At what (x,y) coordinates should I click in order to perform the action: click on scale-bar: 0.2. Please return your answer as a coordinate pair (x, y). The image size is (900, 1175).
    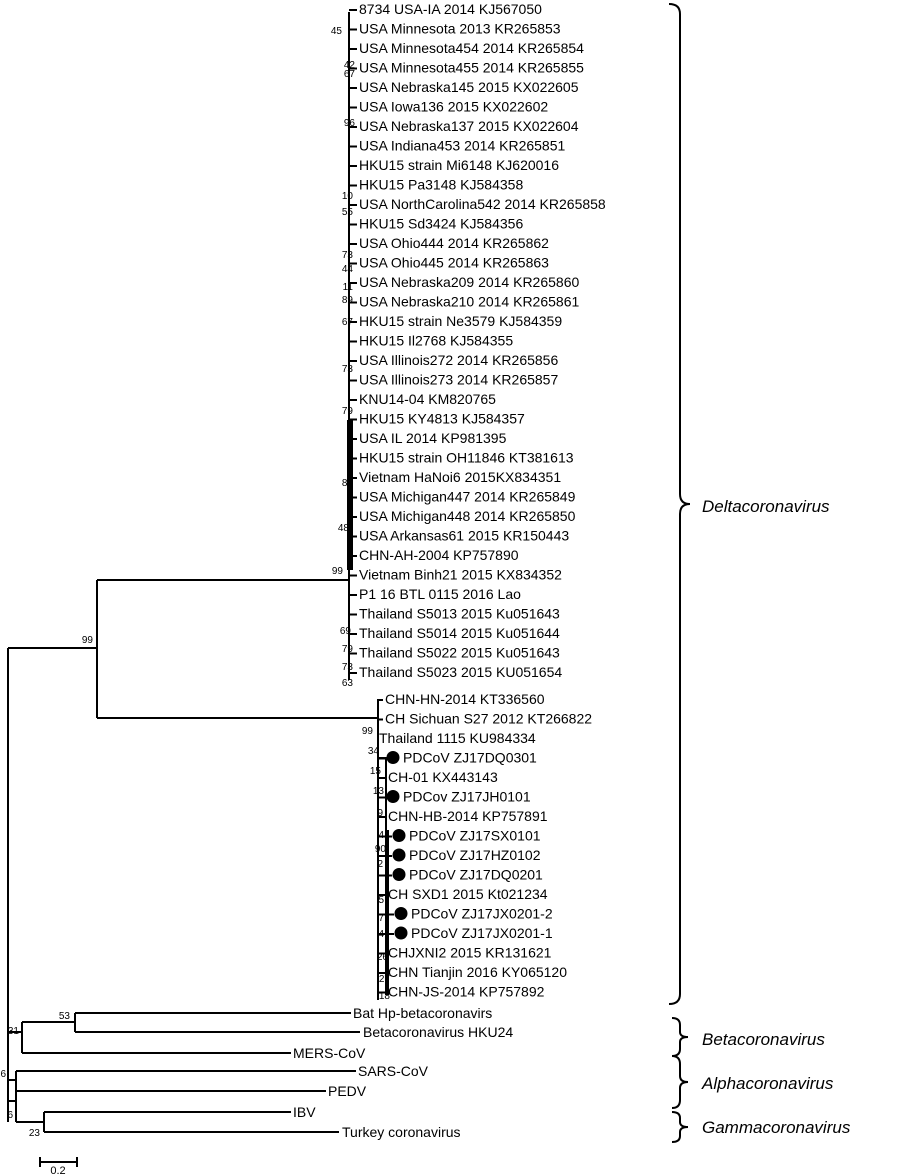
    Looking at the image, I should click on (58, 1166).